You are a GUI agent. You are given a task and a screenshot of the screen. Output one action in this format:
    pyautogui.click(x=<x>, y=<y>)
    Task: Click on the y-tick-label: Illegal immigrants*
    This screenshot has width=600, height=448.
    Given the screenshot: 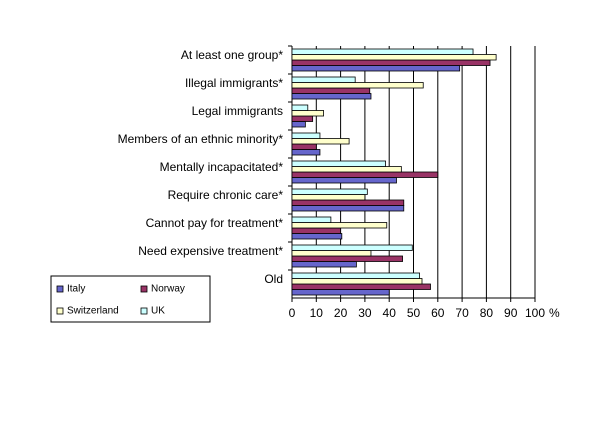 What is the action you would take?
    pyautogui.click(x=234, y=83)
    